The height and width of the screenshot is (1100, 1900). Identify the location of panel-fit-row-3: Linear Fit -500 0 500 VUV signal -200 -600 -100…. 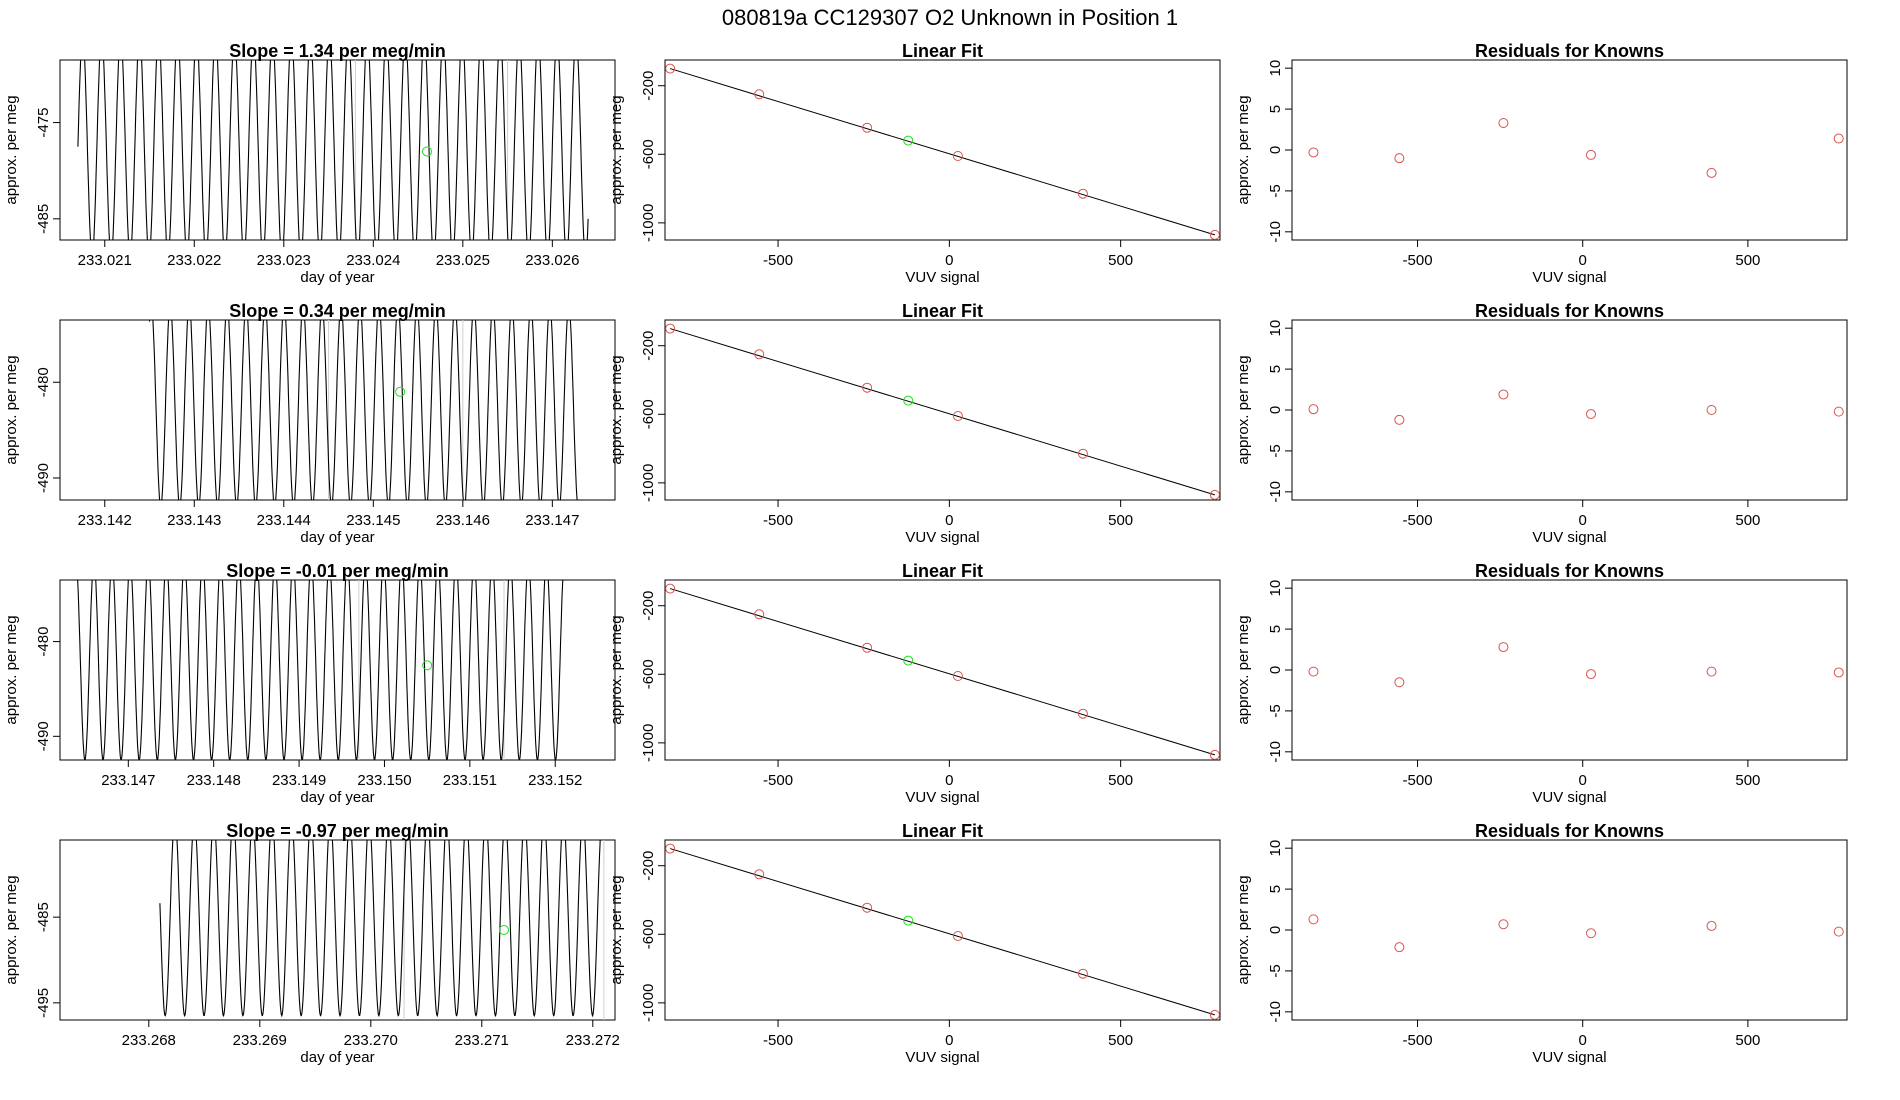
(914, 683).